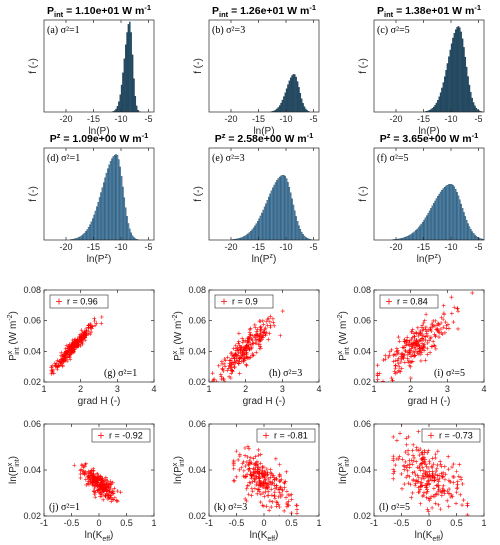 This screenshot has width=500, height=545. What do you see at coordinates (228, 30) in the screenshot?
I see `panel-label: (b) σ²=3` at bounding box center [228, 30].